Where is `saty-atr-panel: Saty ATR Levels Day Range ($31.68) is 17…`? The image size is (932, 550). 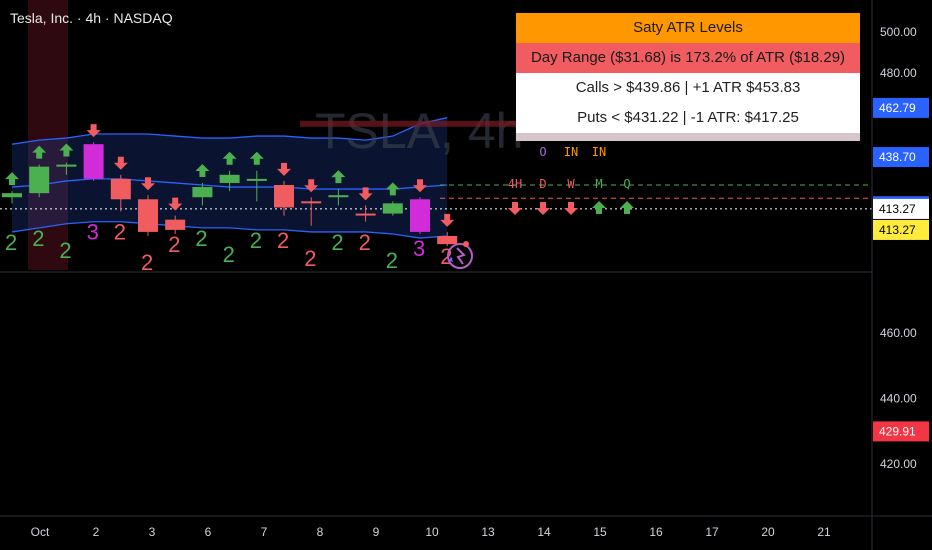
saty-atr-panel: Saty ATR Levels Day Range ($31.68) is 17… is located at coordinates (688, 77).